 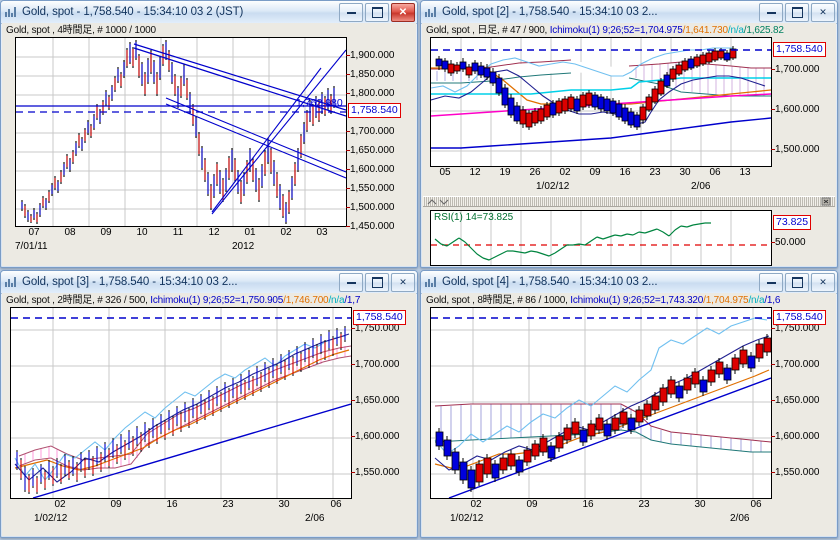 I want to click on x-axis-4: 02 09 16 23 30 06, so click(x=616, y=504).